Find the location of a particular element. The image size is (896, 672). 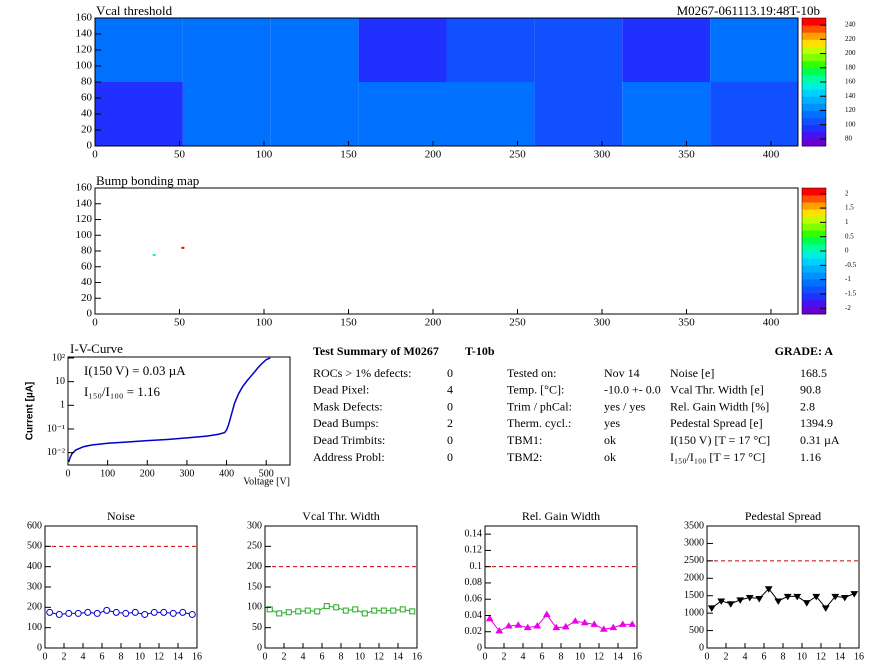

colorbar-label: -0.5 is located at coordinates (851, 265).